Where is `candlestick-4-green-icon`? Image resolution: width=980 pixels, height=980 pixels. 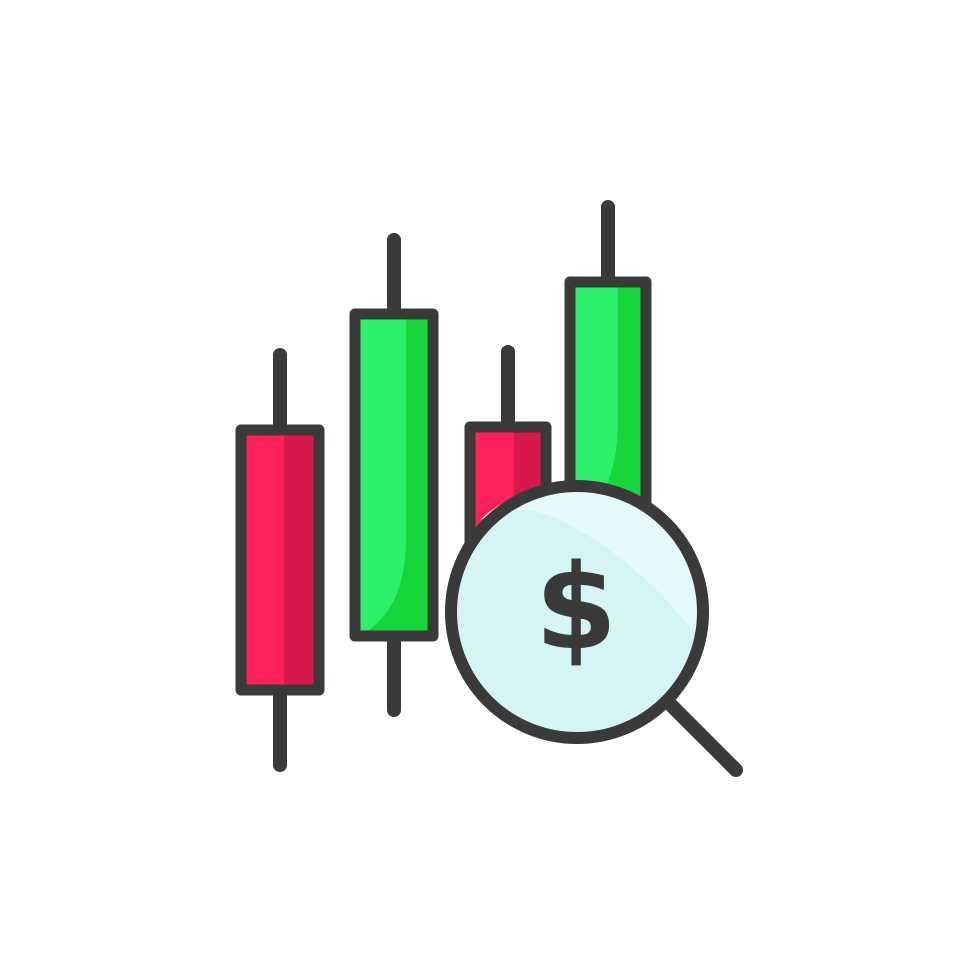 candlestick-4-green-icon is located at coordinates (608, 359).